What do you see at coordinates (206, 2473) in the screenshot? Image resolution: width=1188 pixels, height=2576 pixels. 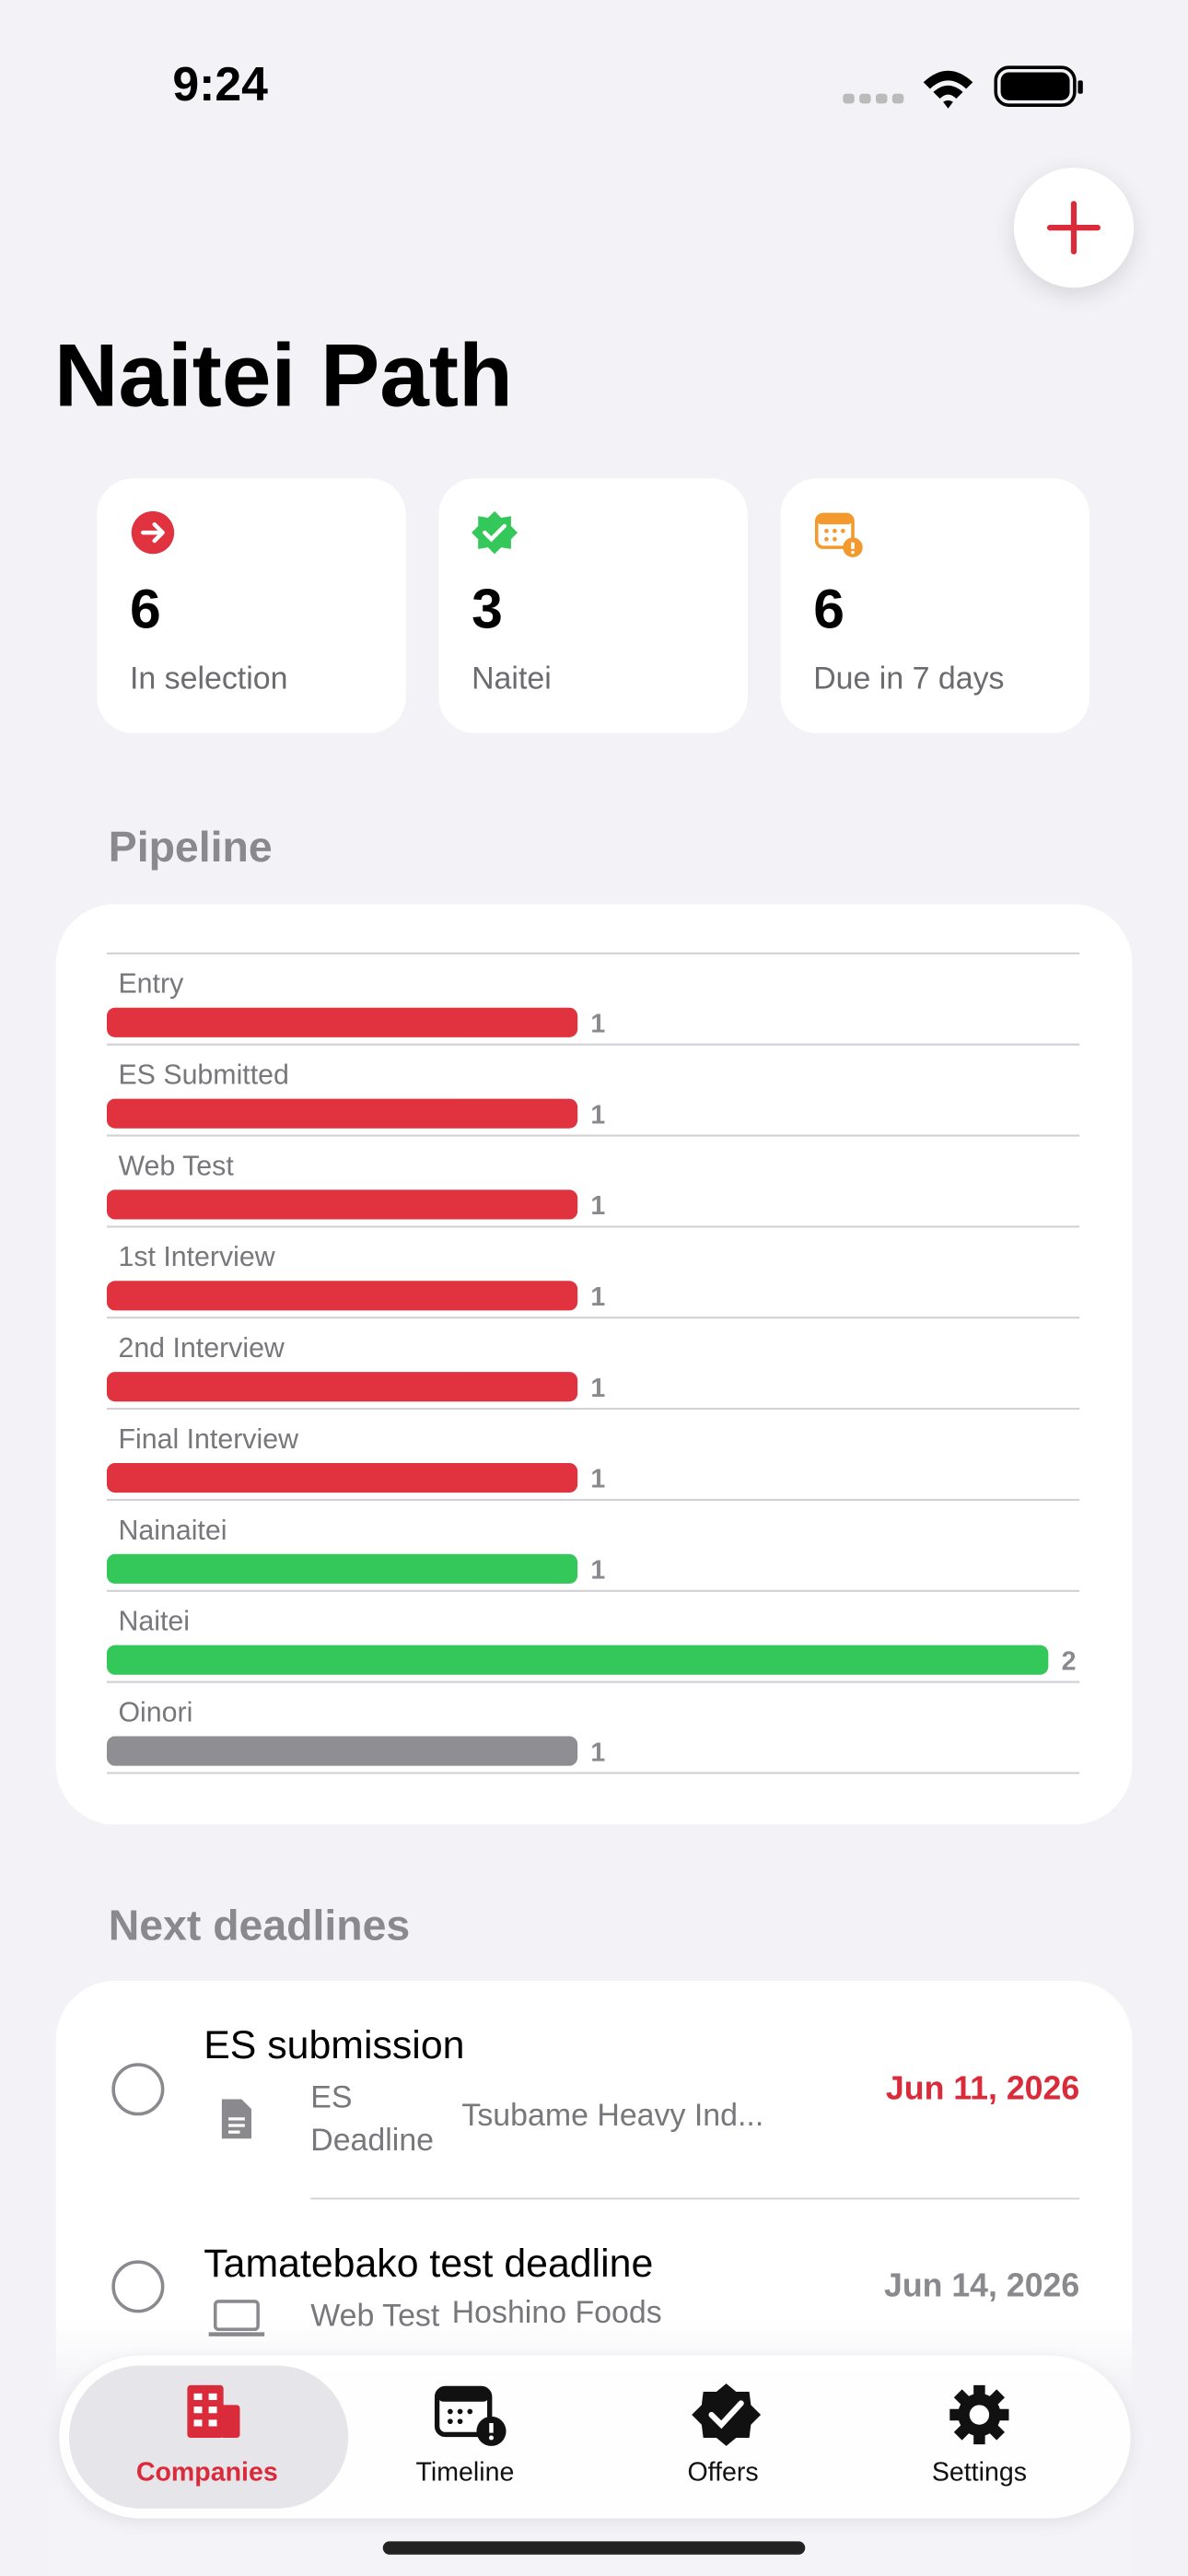 I see `tab-label: Companies` at bounding box center [206, 2473].